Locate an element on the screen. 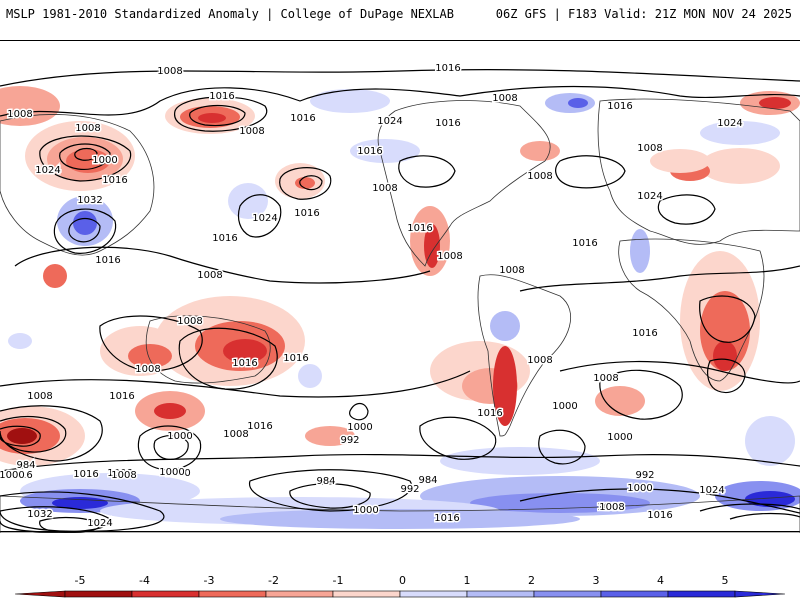 This screenshot has width=800, height=604. colorbar-tick-label: -4 is located at coordinates (144, 580).